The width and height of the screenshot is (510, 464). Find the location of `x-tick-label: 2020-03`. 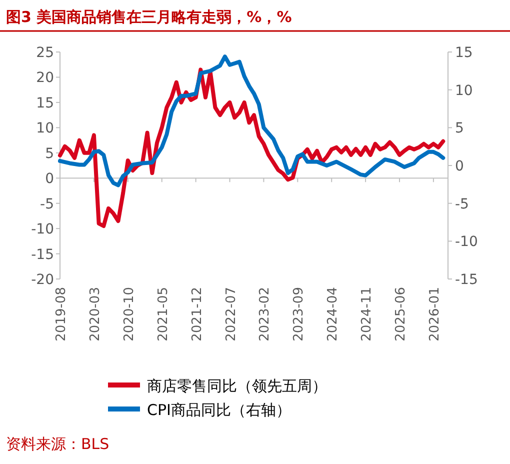

x-tick-label: 2020-03 is located at coordinates (95, 314).